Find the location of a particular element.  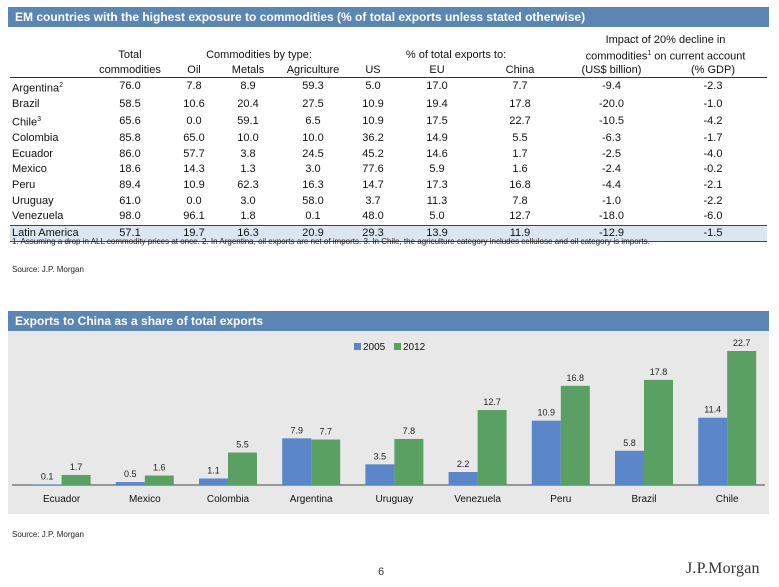

bar-2005-mexico is located at coordinates (130, 483).